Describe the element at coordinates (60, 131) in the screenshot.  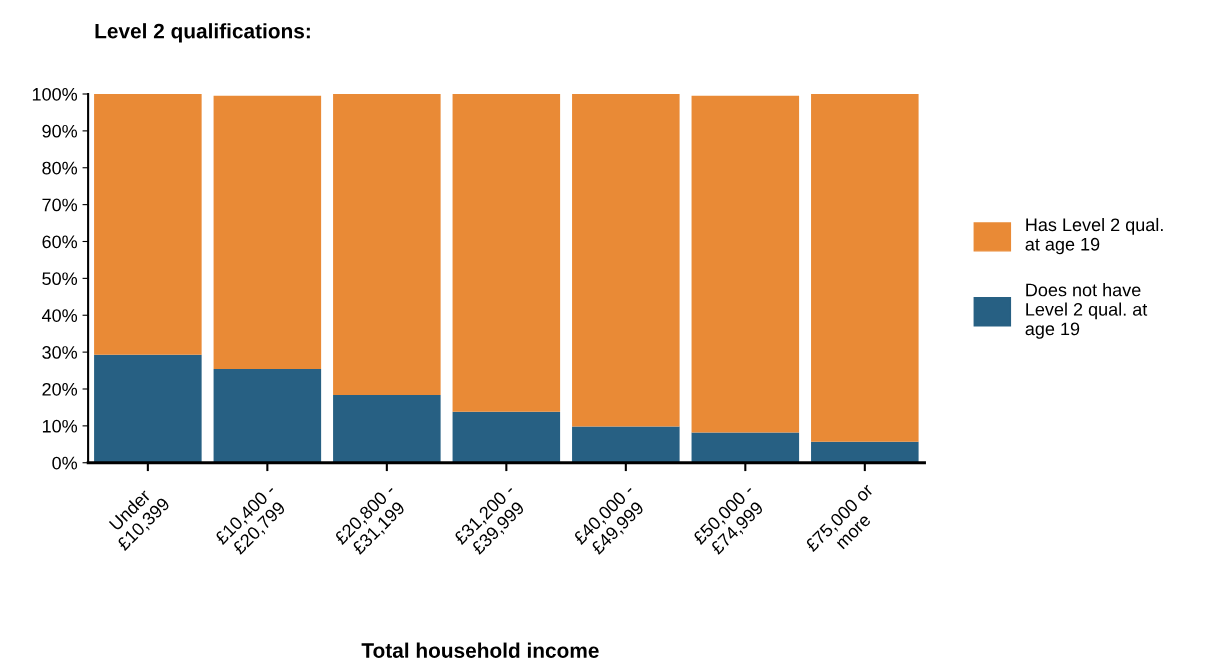
I see `y-tick-label: 90%` at that location.